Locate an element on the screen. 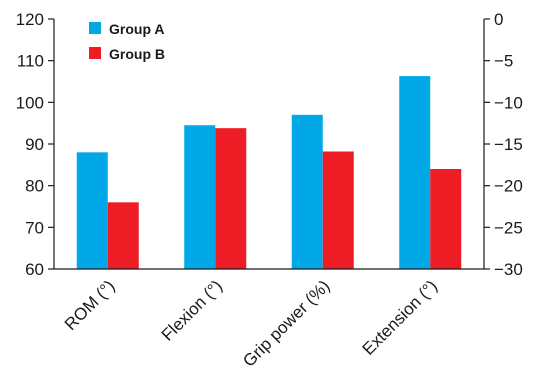 This screenshot has width=533, height=377. x-axis-category-label: Flexion (°) is located at coordinates (192, 310).